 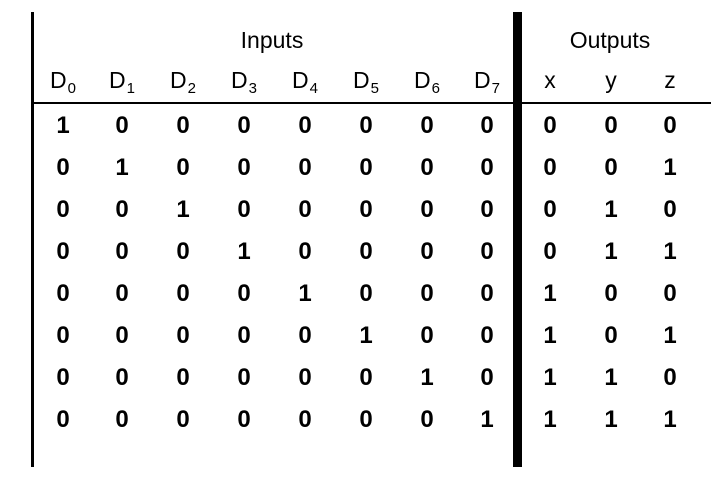 What do you see at coordinates (313, 88) in the screenshot?
I see `header-subscript: 4` at bounding box center [313, 88].